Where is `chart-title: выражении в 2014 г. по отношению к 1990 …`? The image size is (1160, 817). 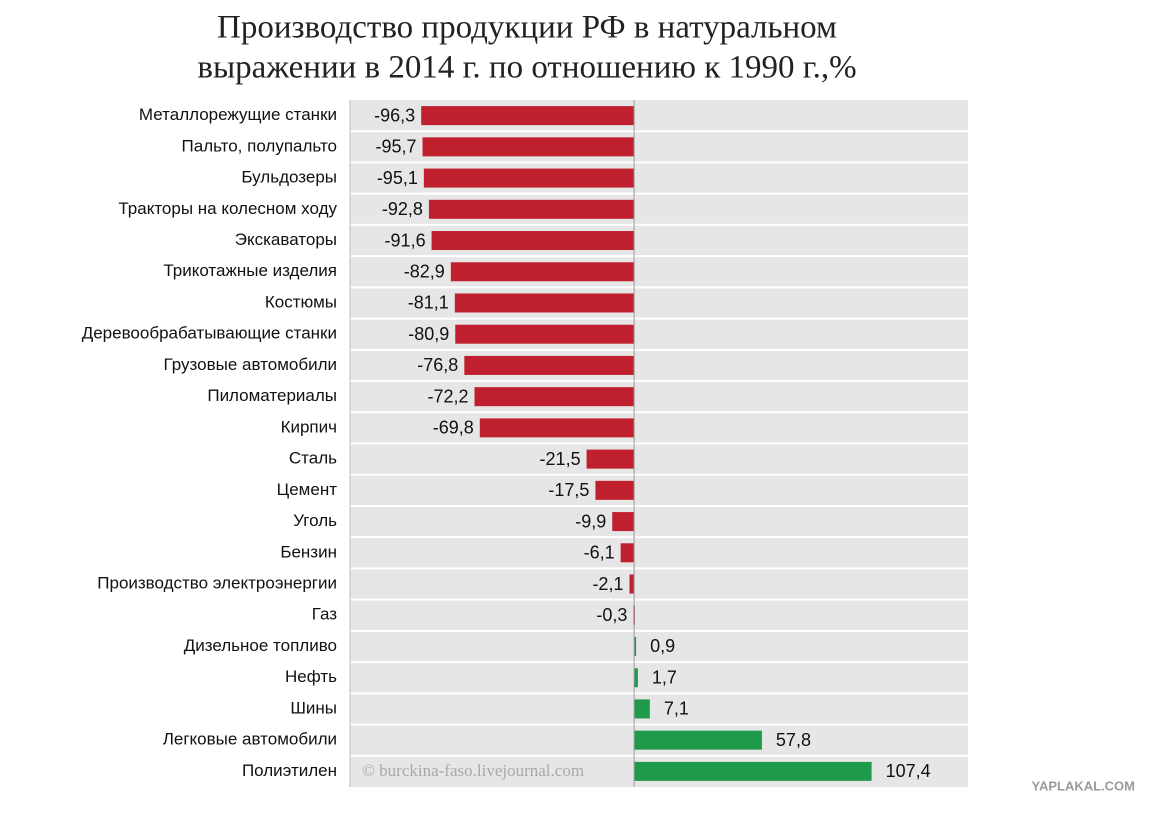 chart-title: выражении в 2014 г. по отношению к 1990 … is located at coordinates (526, 68).